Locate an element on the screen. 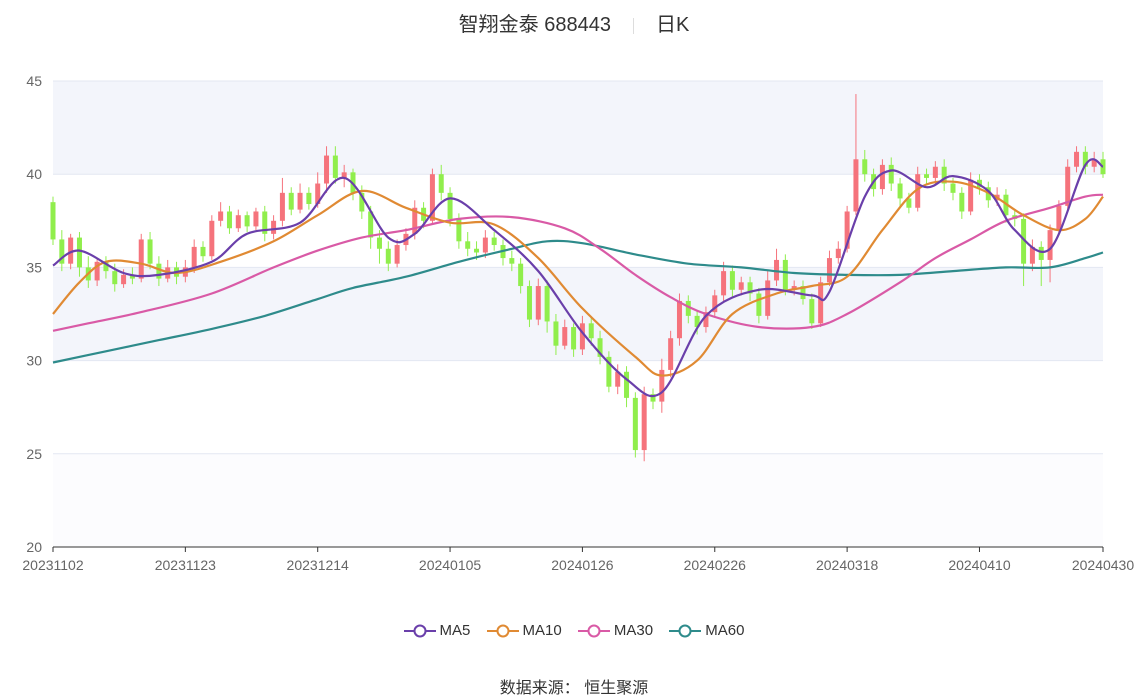 The width and height of the screenshot is (1148, 699). title-separator is located at coordinates (633, 25).